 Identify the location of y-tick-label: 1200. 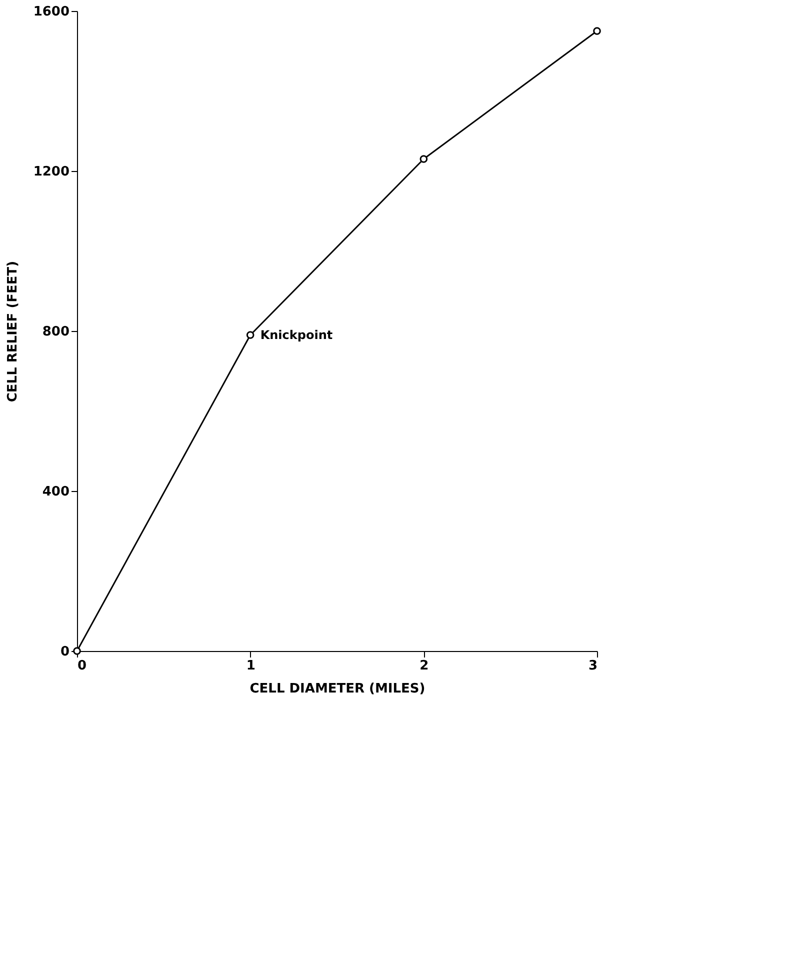
(51, 172).